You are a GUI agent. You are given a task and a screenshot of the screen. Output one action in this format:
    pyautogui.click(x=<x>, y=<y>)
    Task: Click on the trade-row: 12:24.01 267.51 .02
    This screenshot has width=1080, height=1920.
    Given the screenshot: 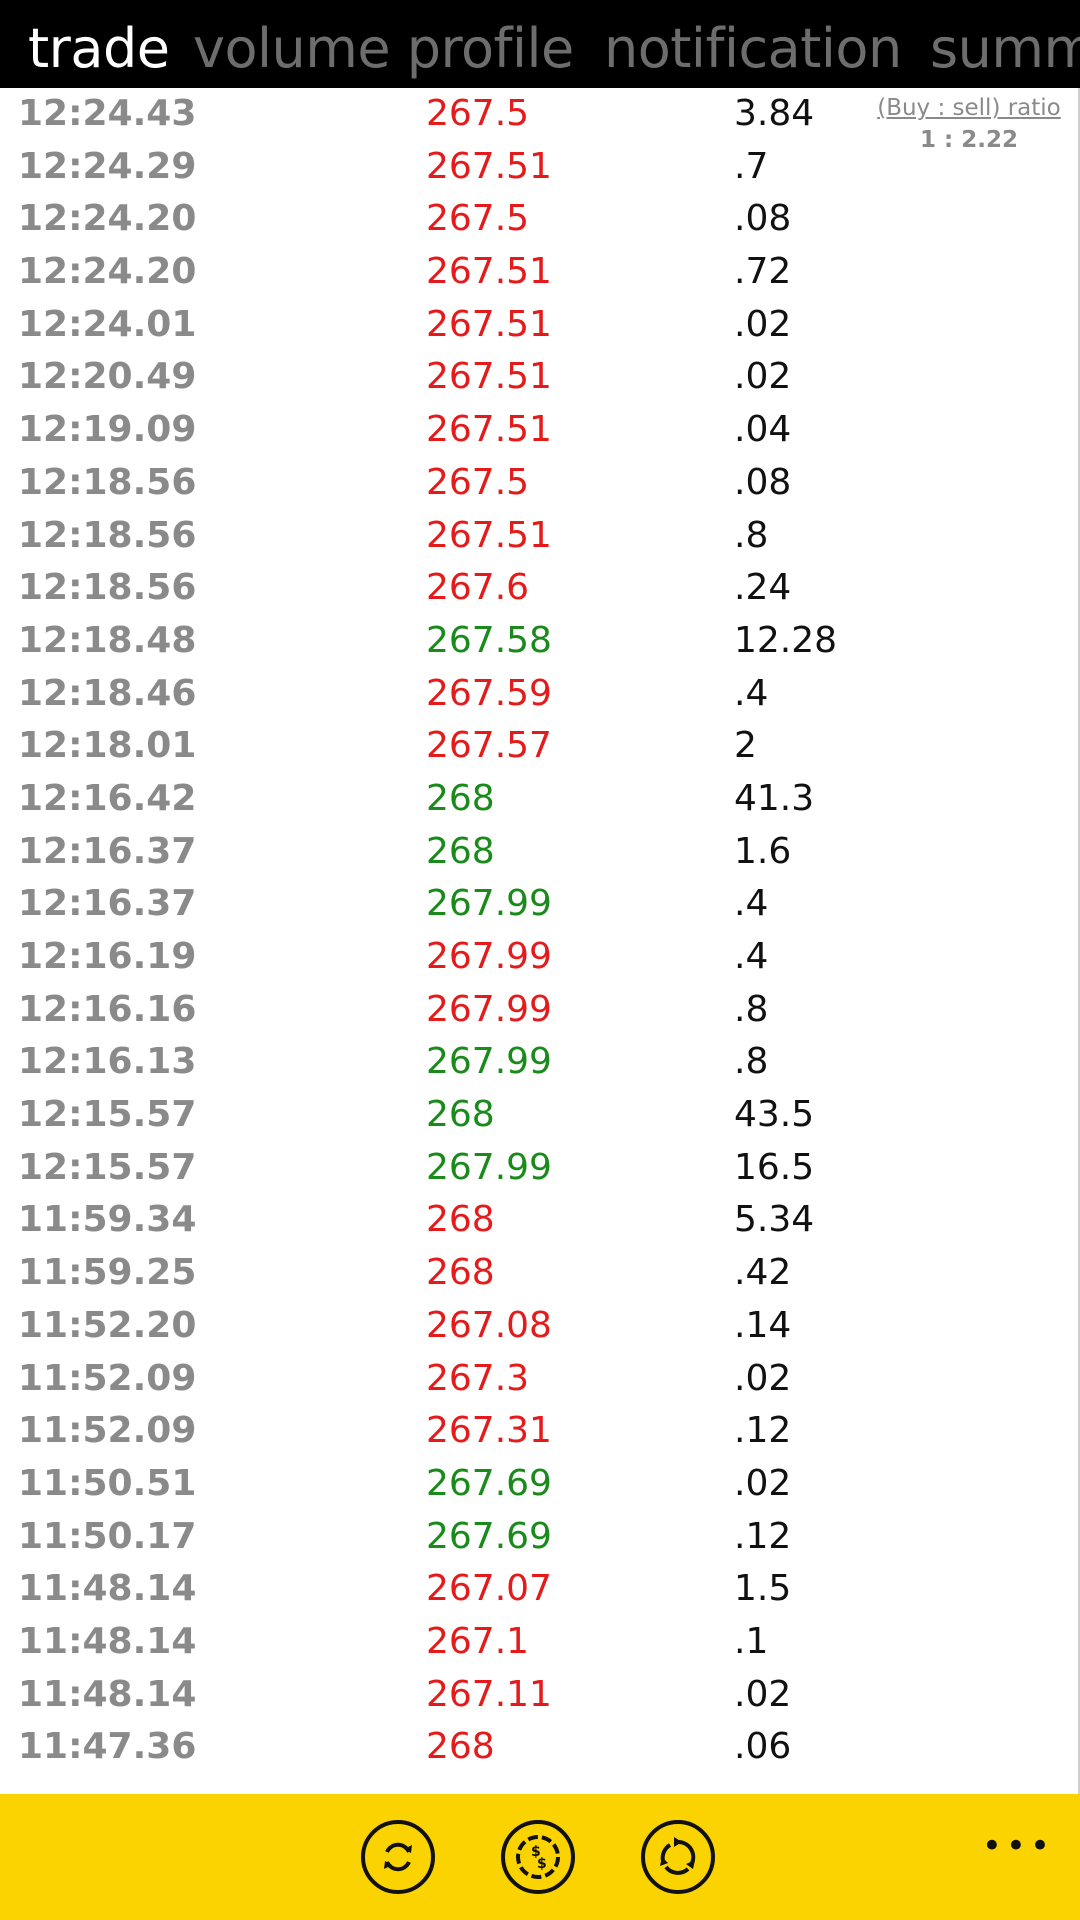 What is the action you would take?
    pyautogui.click(x=539, y=325)
    